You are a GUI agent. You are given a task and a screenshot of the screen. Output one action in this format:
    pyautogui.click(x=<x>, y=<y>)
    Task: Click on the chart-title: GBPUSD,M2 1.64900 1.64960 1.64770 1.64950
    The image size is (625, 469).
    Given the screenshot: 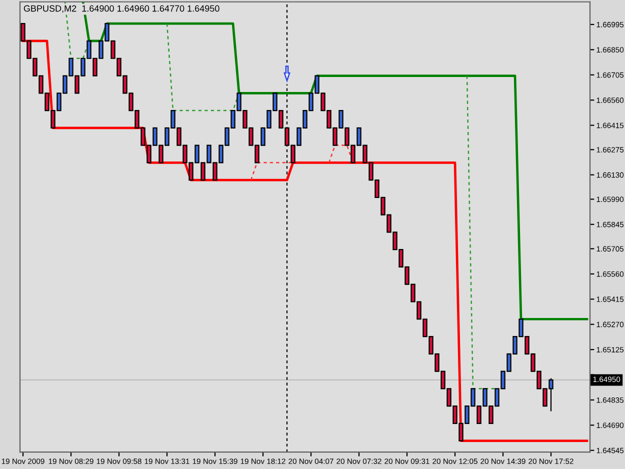 What is the action you would take?
    pyautogui.click(x=122, y=9)
    